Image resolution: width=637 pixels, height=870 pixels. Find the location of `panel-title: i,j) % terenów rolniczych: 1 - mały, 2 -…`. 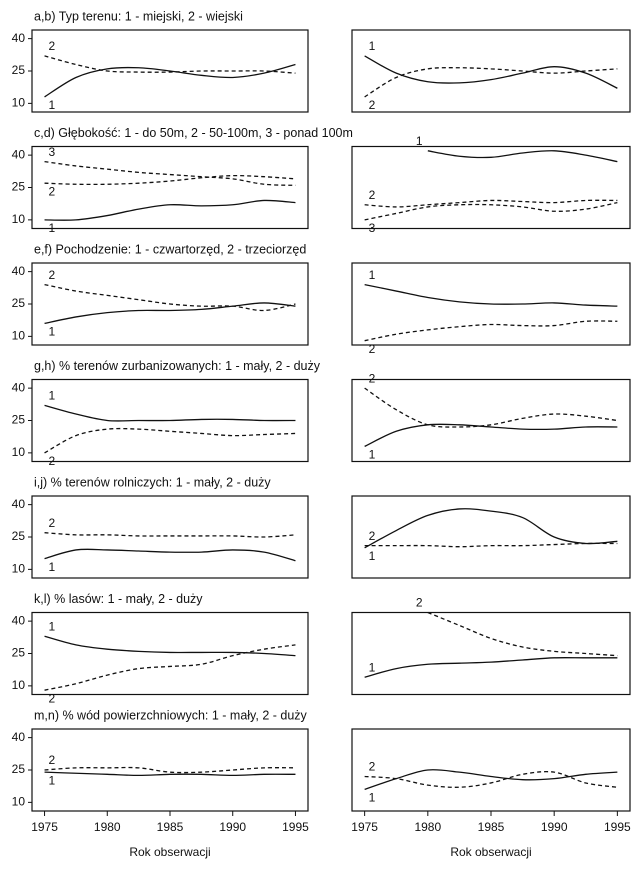

panel-title: i,j) % terenów rolniczych: 1 - mały, 2 -… is located at coordinates (152, 482).